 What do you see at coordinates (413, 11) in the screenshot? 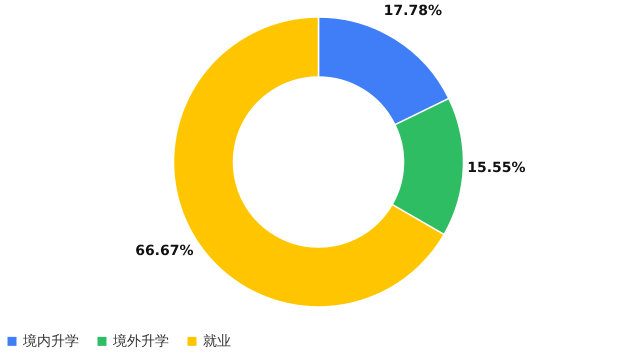
I see `data-label: 17.78%` at bounding box center [413, 11].